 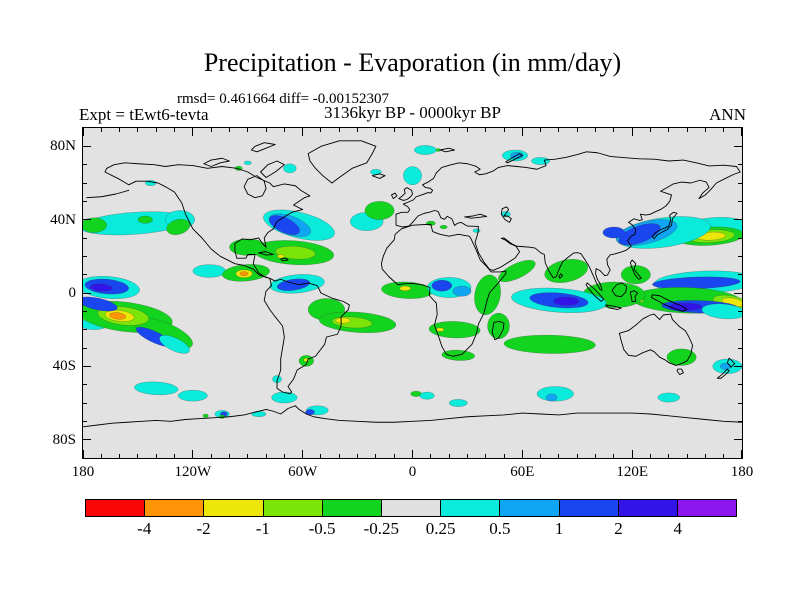 What do you see at coordinates (522, 472) in the screenshot?
I see `lon-axis-label: 60E` at bounding box center [522, 472].